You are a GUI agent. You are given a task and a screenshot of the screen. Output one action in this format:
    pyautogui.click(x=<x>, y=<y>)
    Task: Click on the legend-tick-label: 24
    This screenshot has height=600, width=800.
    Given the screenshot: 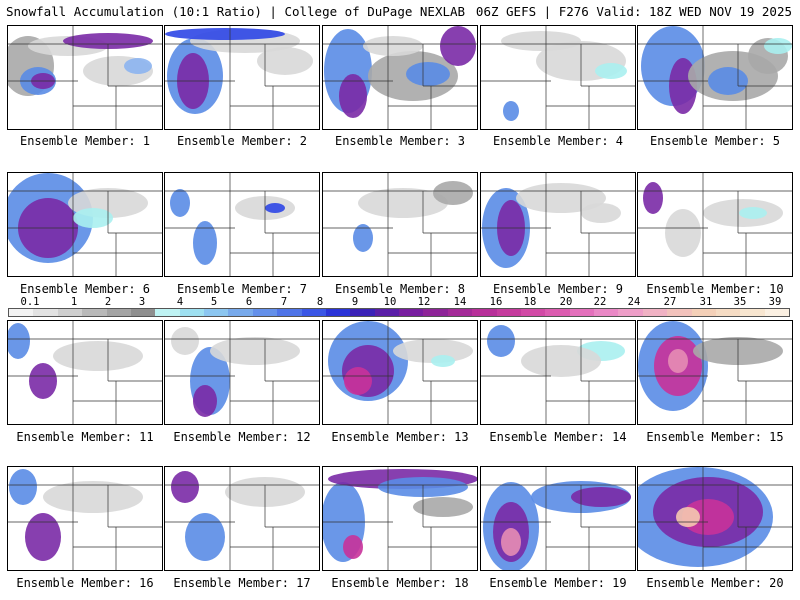 What is the action you would take?
    pyautogui.click(x=634, y=302)
    